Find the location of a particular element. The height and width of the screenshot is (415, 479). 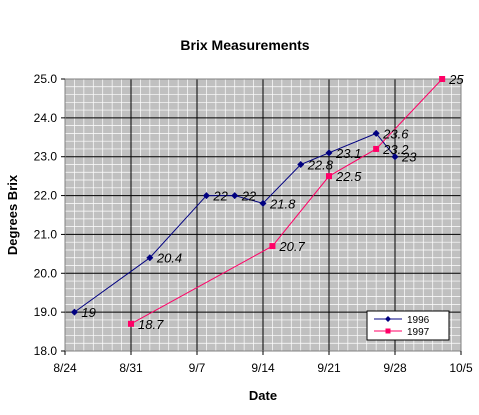

data-label-1996: 23.1 is located at coordinates (348, 153).